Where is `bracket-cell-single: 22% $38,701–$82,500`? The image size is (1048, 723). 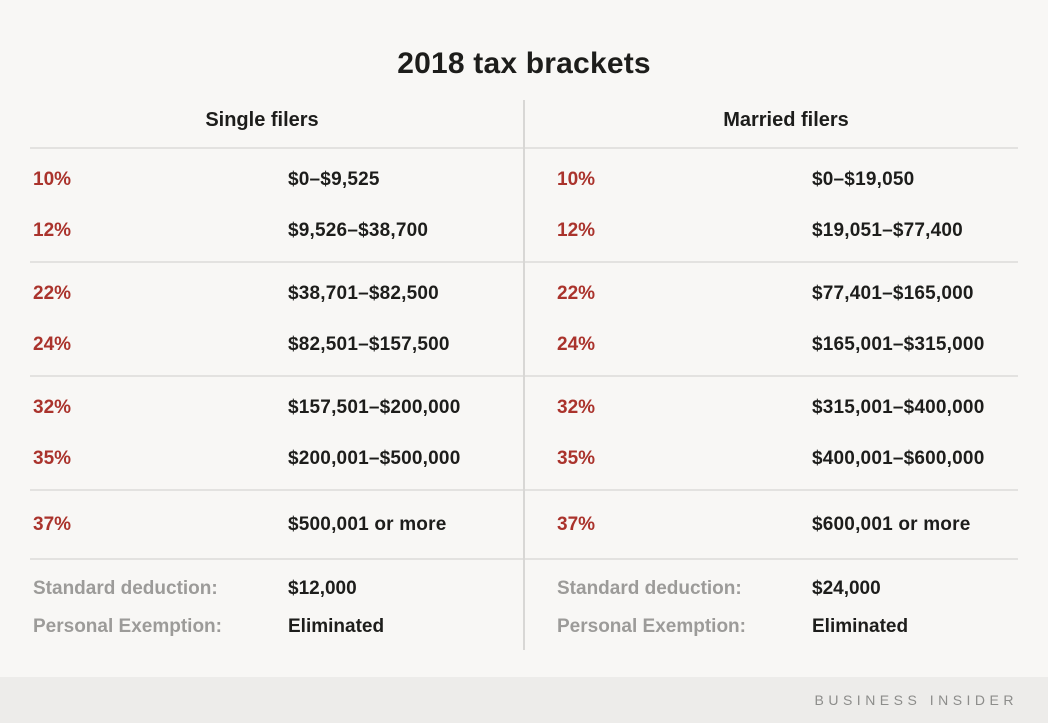 bracket-cell-single: 22% $38,701–$82,500 is located at coordinates (262, 294).